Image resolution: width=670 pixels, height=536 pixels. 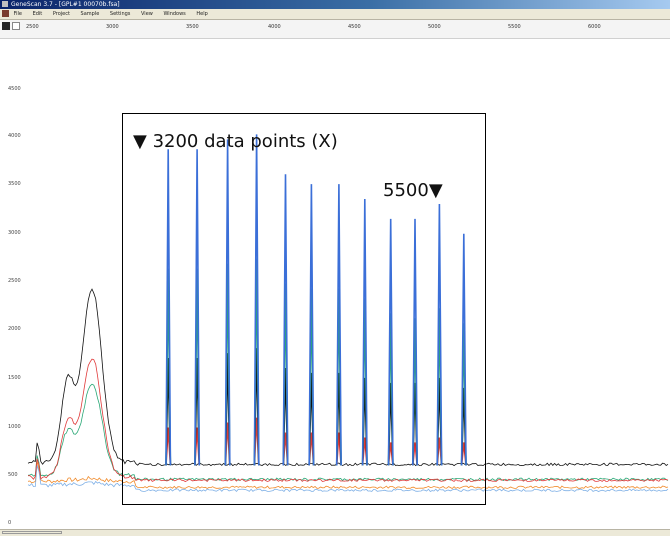 What do you see at coordinates (5, 4) in the screenshot?
I see `app-icon` at bounding box center [5, 4].